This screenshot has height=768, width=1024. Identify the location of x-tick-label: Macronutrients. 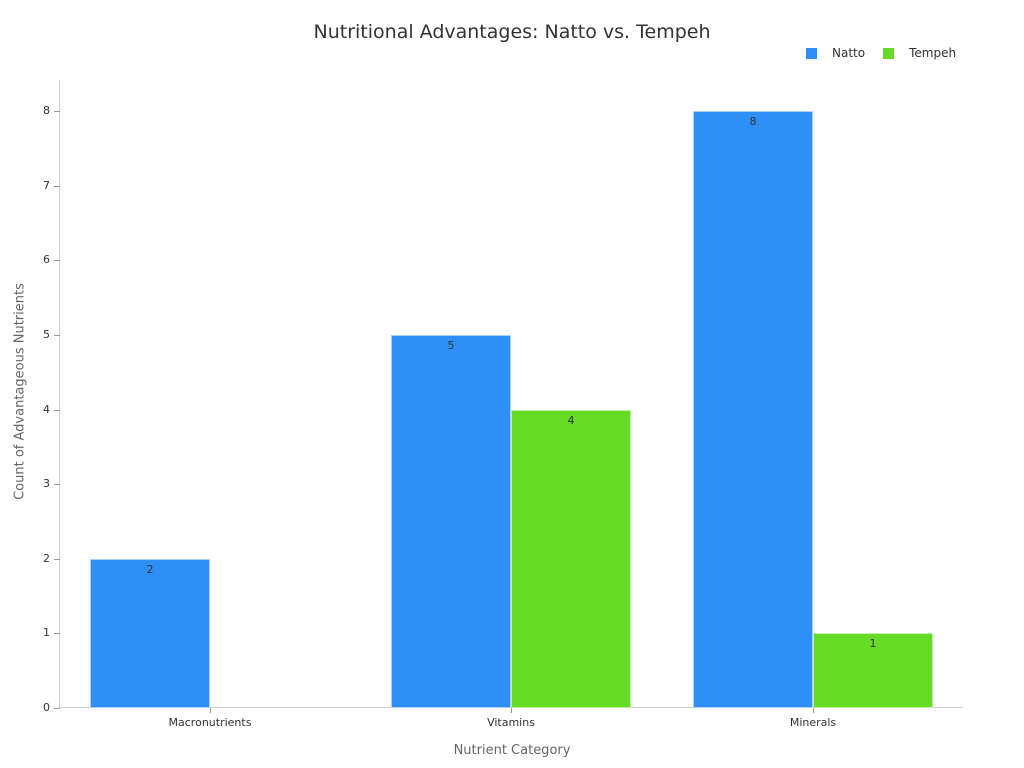
(210, 722).